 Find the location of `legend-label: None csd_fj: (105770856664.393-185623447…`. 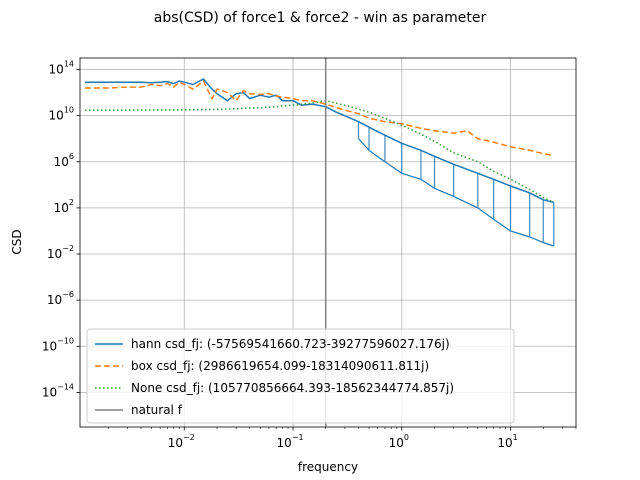

legend-label: None csd_fj: (105770856664.393-185623447… is located at coordinates (292, 388).